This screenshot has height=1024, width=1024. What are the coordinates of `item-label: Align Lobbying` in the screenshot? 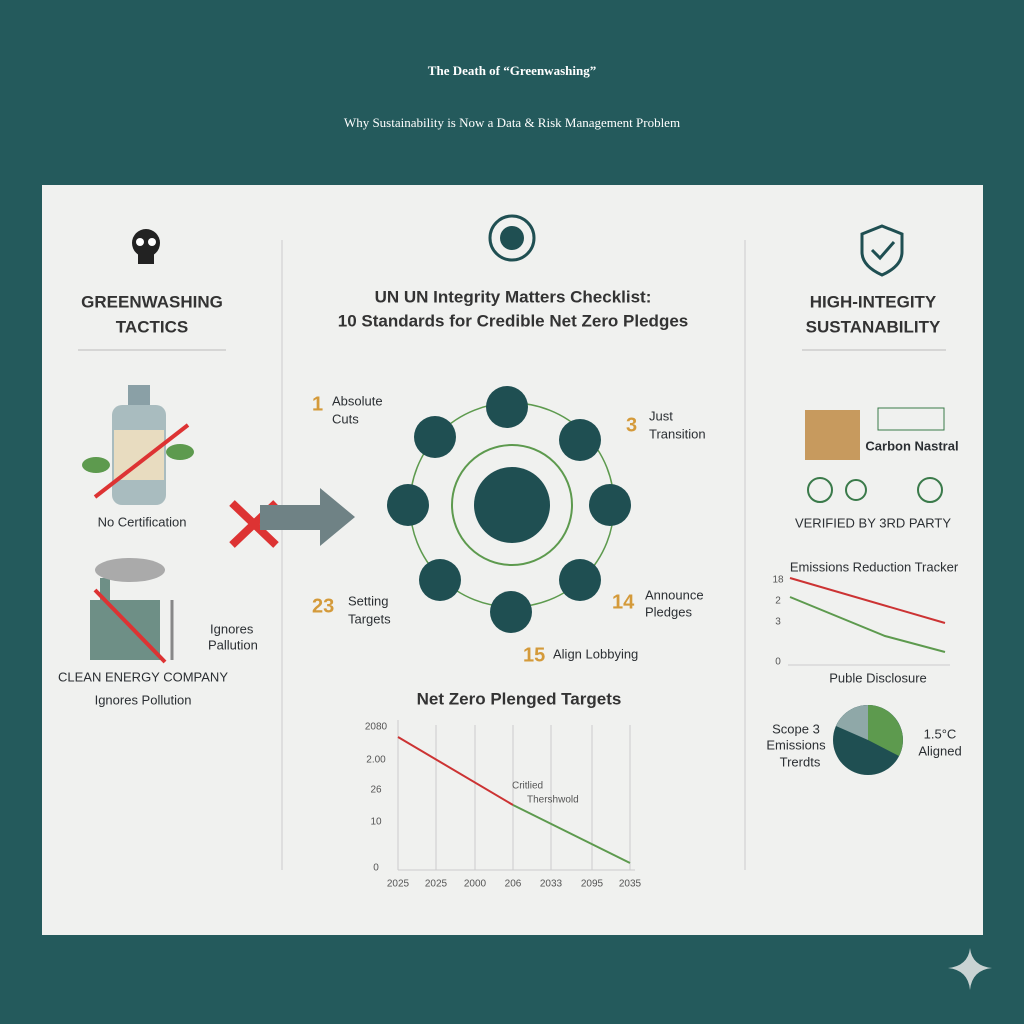 It's located at (595, 653).